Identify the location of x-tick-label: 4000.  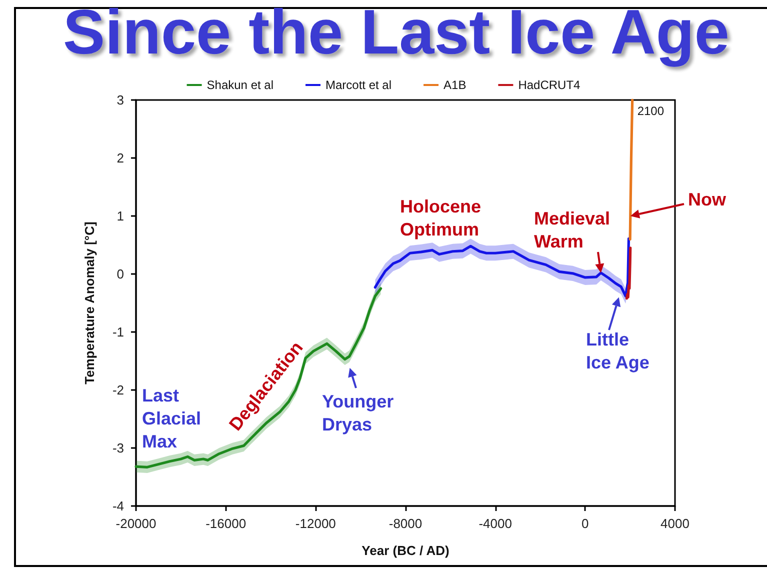
(675, 523).